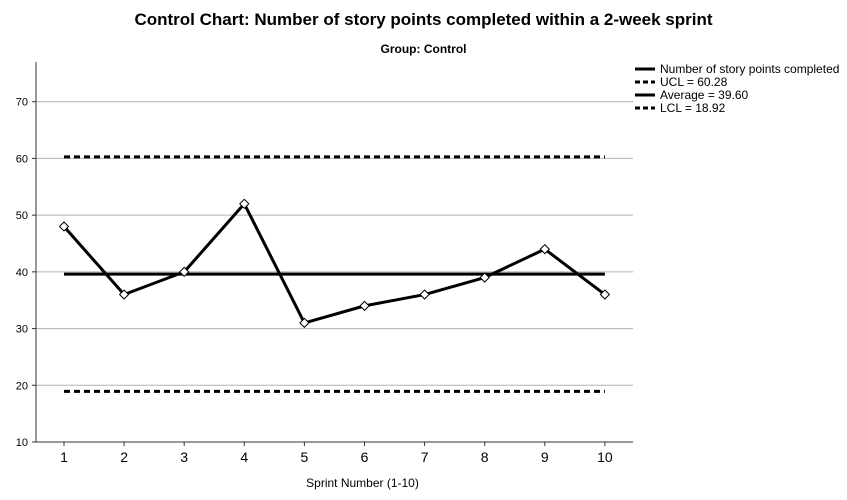 This screenshot has height=500, width=847. I want to click on y-tick-label: 40, so click(22, 273).